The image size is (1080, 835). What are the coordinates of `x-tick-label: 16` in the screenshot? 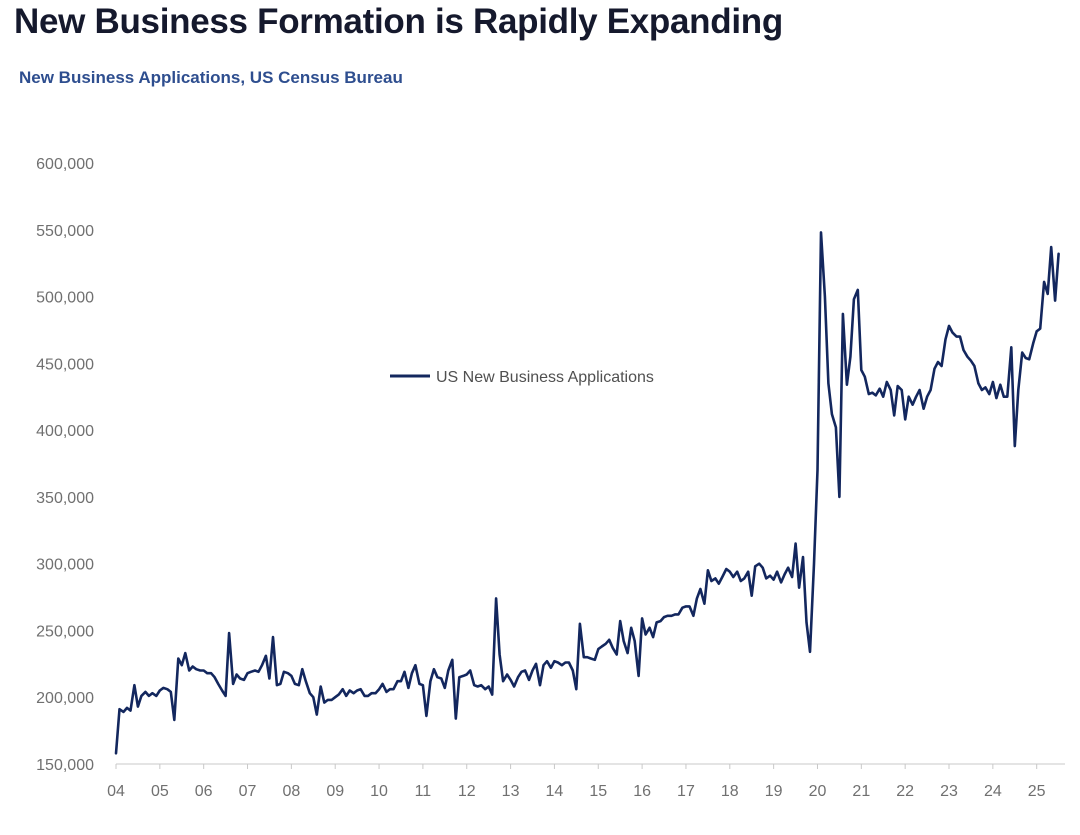 It's located at (642, 791).